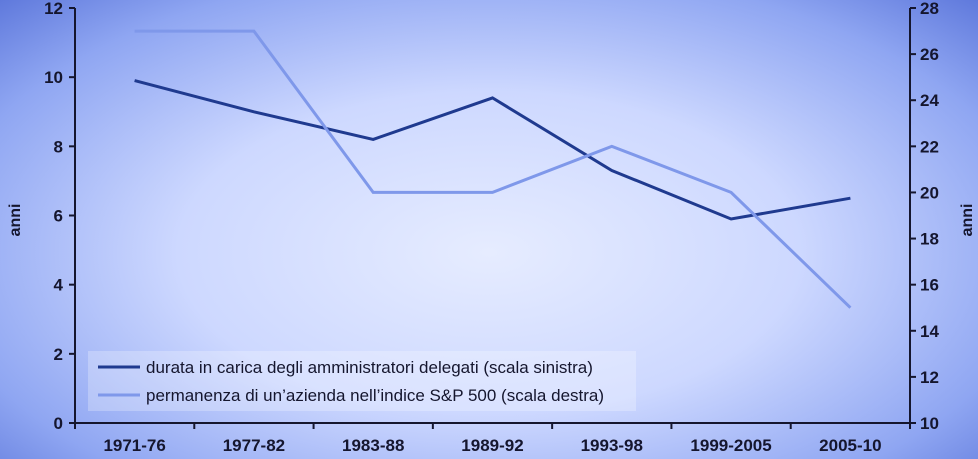 This screenshot has height=459, width=978. Describe the element at coordinates (929, 100) in the screenshot. I see `right-y-tick-label: 24` at that location.